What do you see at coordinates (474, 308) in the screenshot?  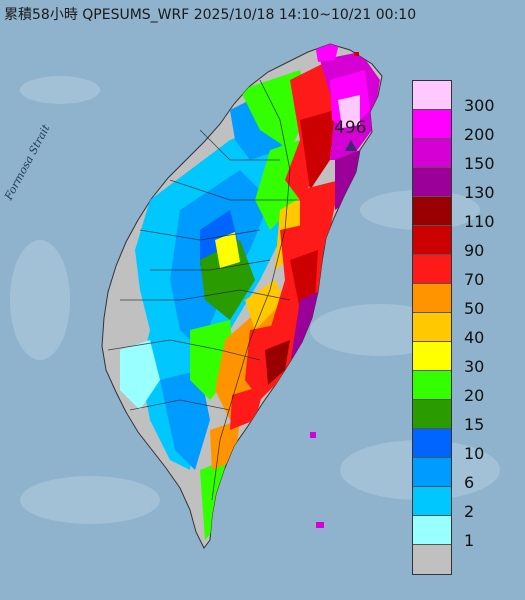 I see `legend-label: 50` at bounding box center [474, 308].